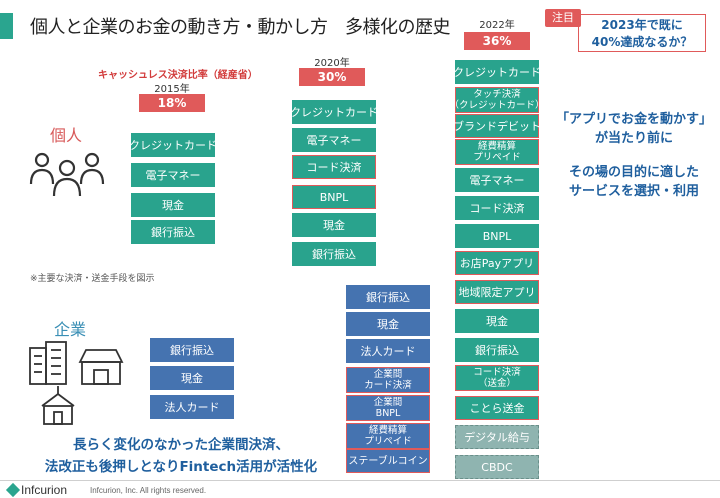  What do you see at coordinates (642, 25) in the screenshot?
I see `callout-line-1: 2023年で既に` at bounding box center [642, 25].